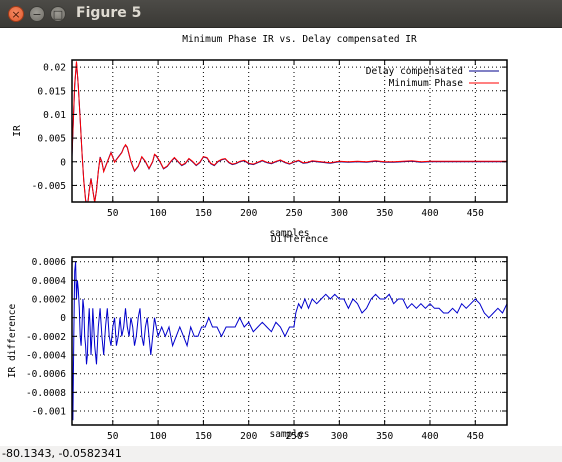  Describe the element at coordinates (49, 186) in the screenshot. I see `y-tick-label: -0.005` at that location.